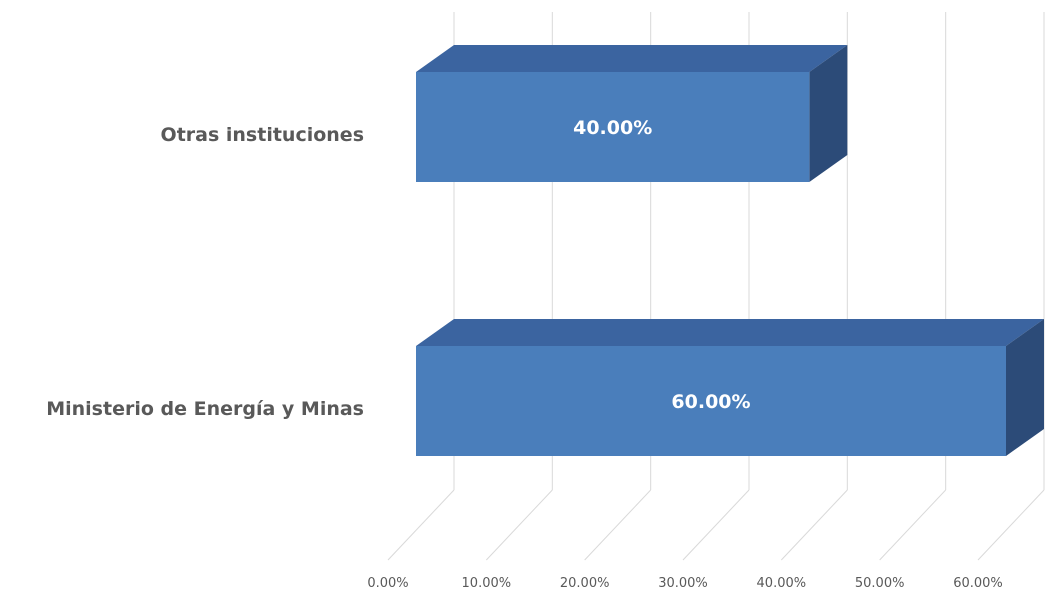  Describe the element at coordinates (487, 583) in the screenshot. I see `x-tick-label: 10.00%` at that location.